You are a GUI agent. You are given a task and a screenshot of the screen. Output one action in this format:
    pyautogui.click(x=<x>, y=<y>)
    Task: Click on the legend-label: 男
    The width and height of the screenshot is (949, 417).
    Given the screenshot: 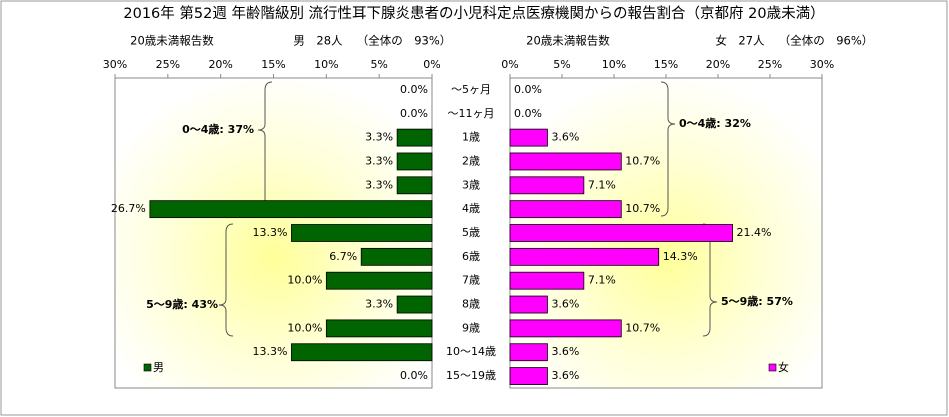 What is the action you would take?
    pyautogui.click(x=158, y=367)
    